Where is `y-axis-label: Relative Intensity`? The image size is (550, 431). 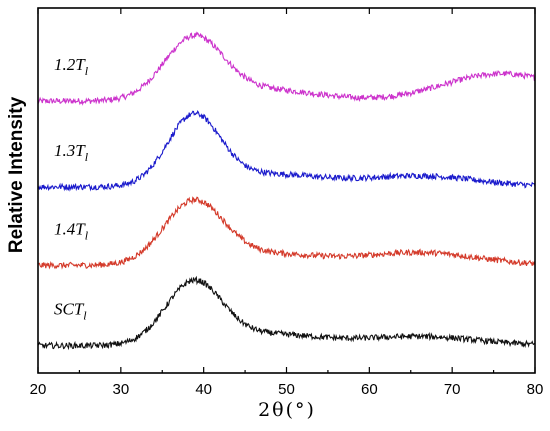
y-axis-label: Relative Intensity is located at coordinates (16, 174).